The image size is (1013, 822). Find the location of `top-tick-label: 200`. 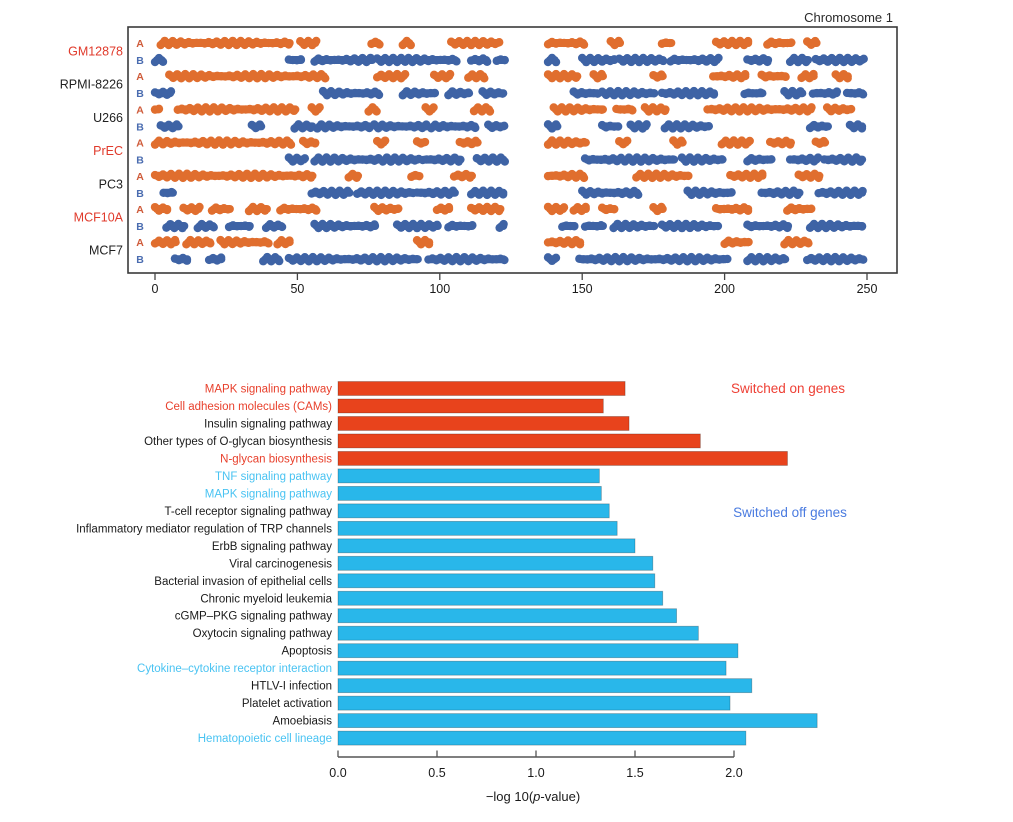

top-tick-label: 200 is located at coordinates (724, 289).